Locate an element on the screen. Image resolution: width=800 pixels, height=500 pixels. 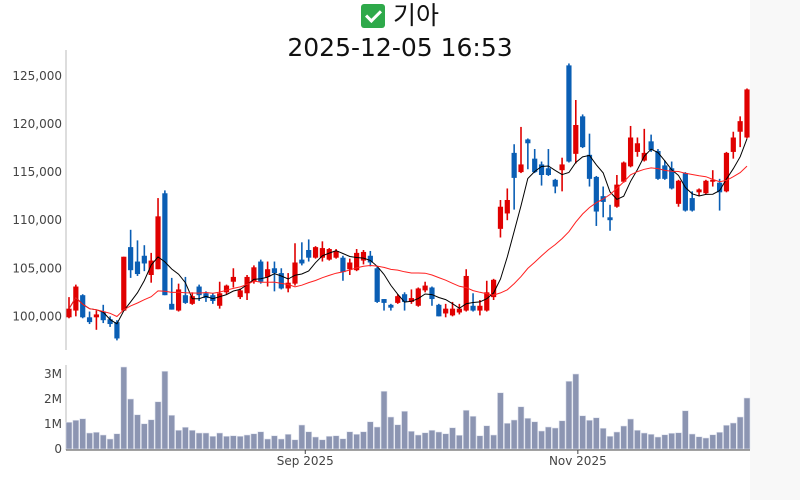
volume-tick-label: 2M is located at coordinates (53, 399).